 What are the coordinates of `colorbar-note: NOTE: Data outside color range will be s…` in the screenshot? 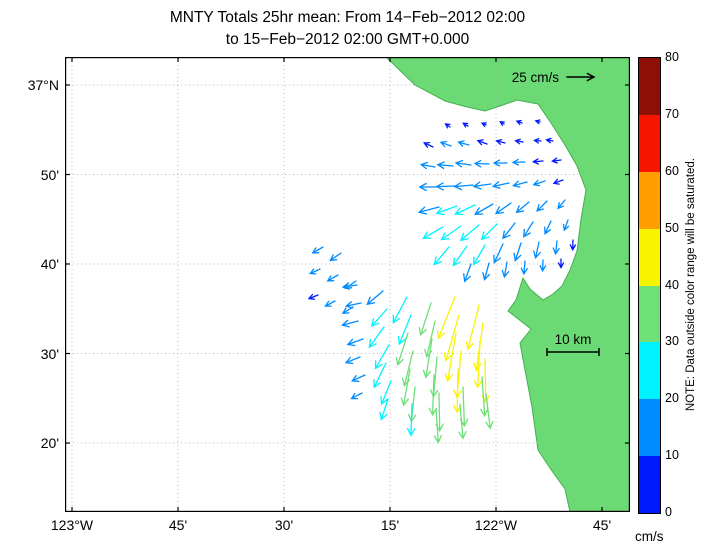 It's located at (691, 284).